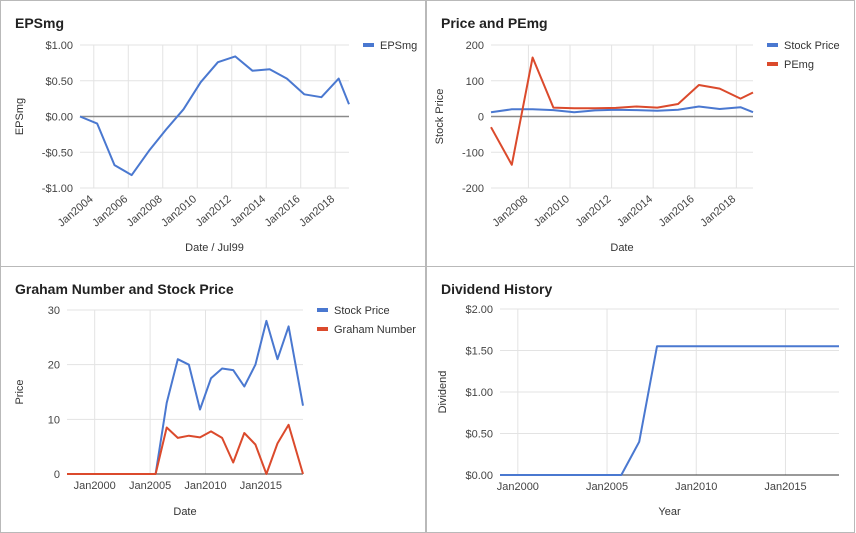  Describe the element at coordinates (54, 420) in the screenshot. I see `y-tick-label: 10` at that location.